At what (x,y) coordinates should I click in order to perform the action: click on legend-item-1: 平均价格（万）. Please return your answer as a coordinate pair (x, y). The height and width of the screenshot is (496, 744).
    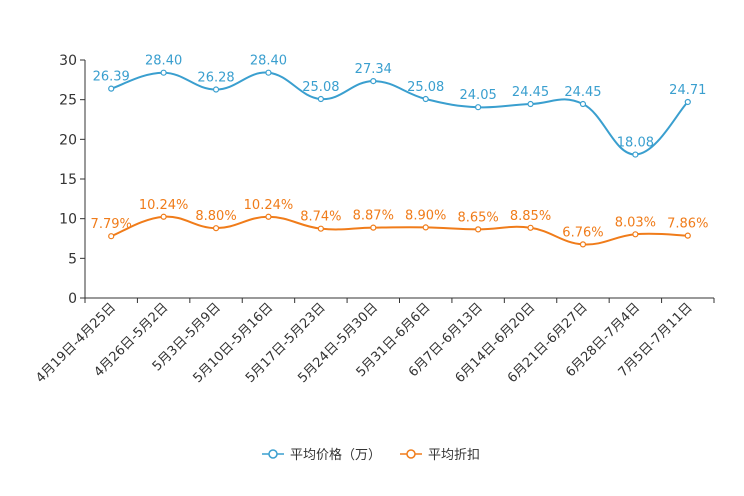
    Looking at the image, I should click on (321, 455).